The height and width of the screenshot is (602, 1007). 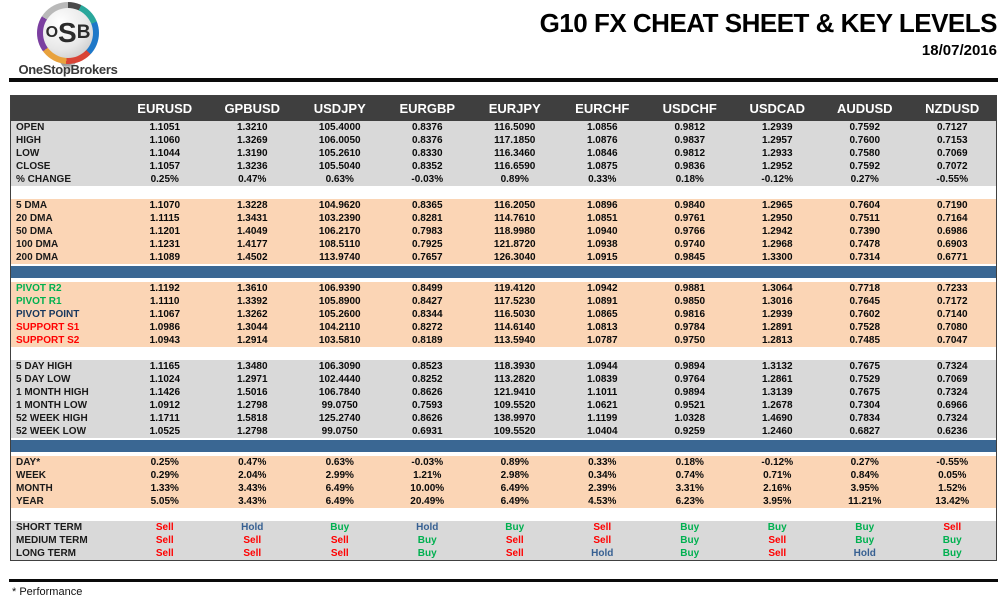 I want to click on table-cell: 1.2460, so click(x=777, y=431).